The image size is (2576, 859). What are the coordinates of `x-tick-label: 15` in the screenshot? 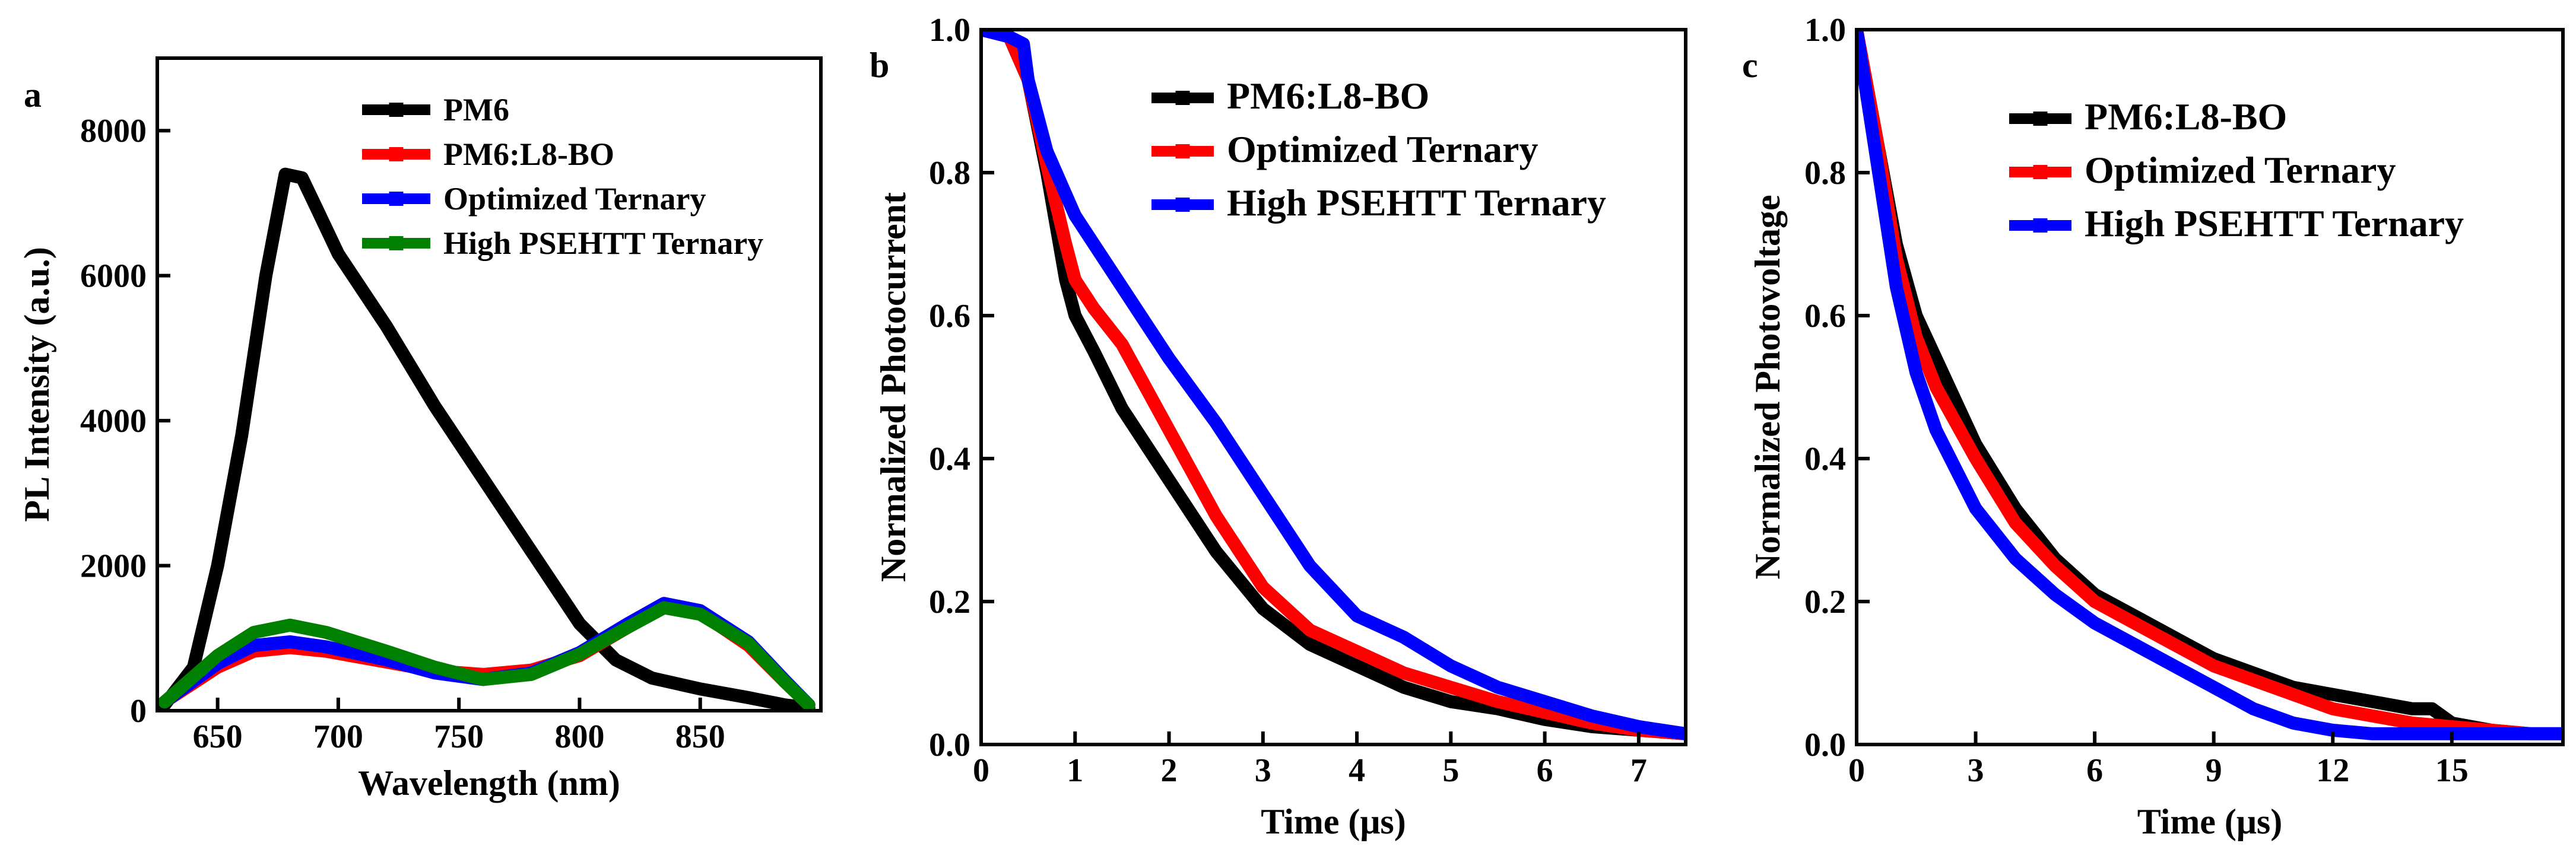 It's located at (2452, 771).